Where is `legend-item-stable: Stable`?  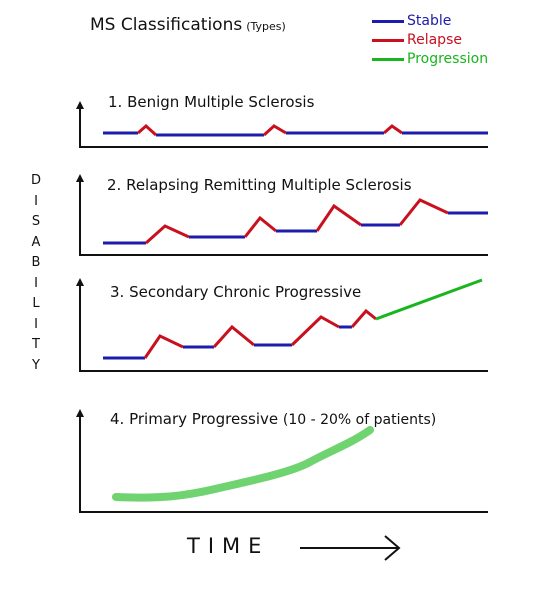 legend-item-stable: Stable is located at coordinates (411, 21).